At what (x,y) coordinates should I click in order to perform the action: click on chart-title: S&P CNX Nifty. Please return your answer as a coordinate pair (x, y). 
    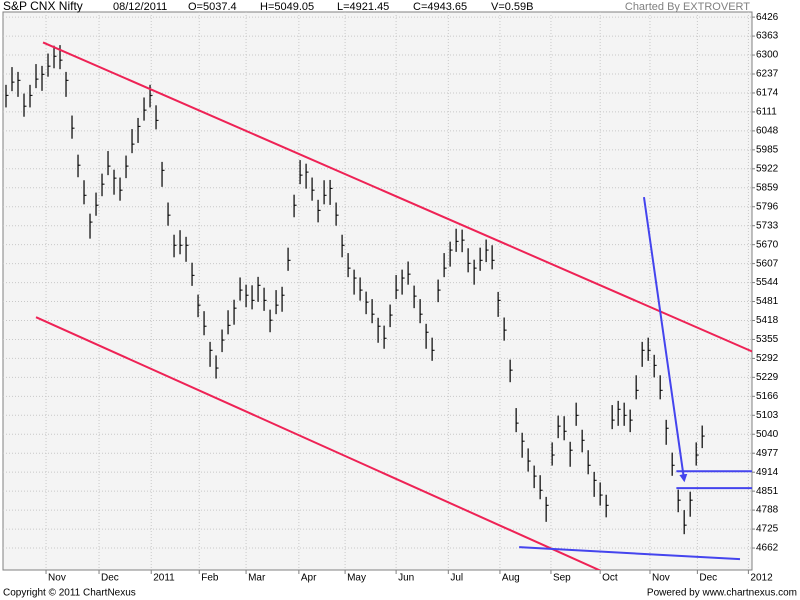
    Looking at the image, I should click on (43, 6).